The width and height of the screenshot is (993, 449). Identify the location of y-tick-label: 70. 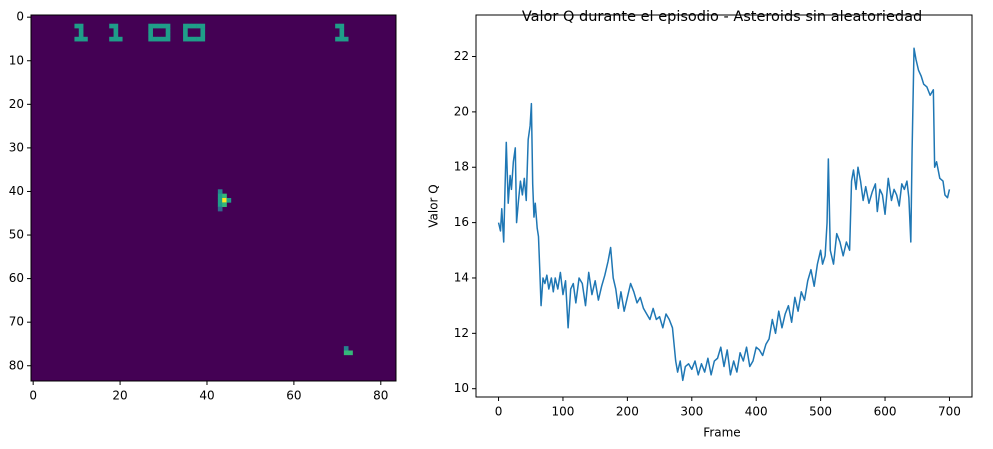
(16, 322).